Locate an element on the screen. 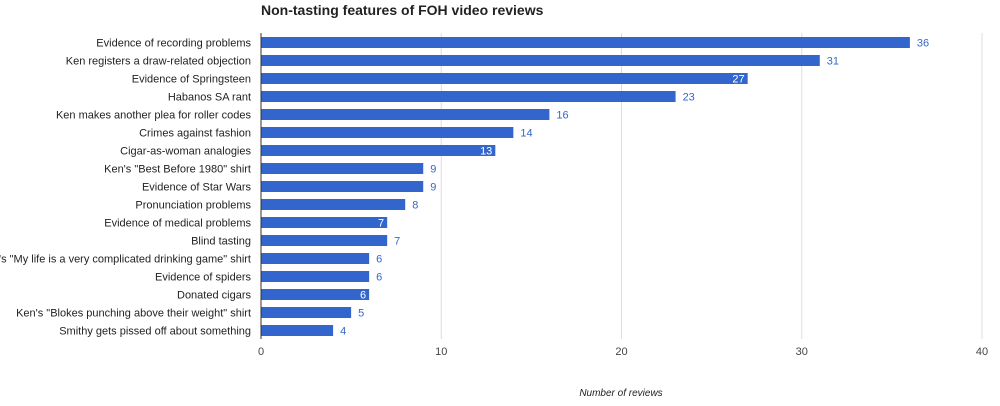  value-label: 5 is located at coordinates (361, 314).